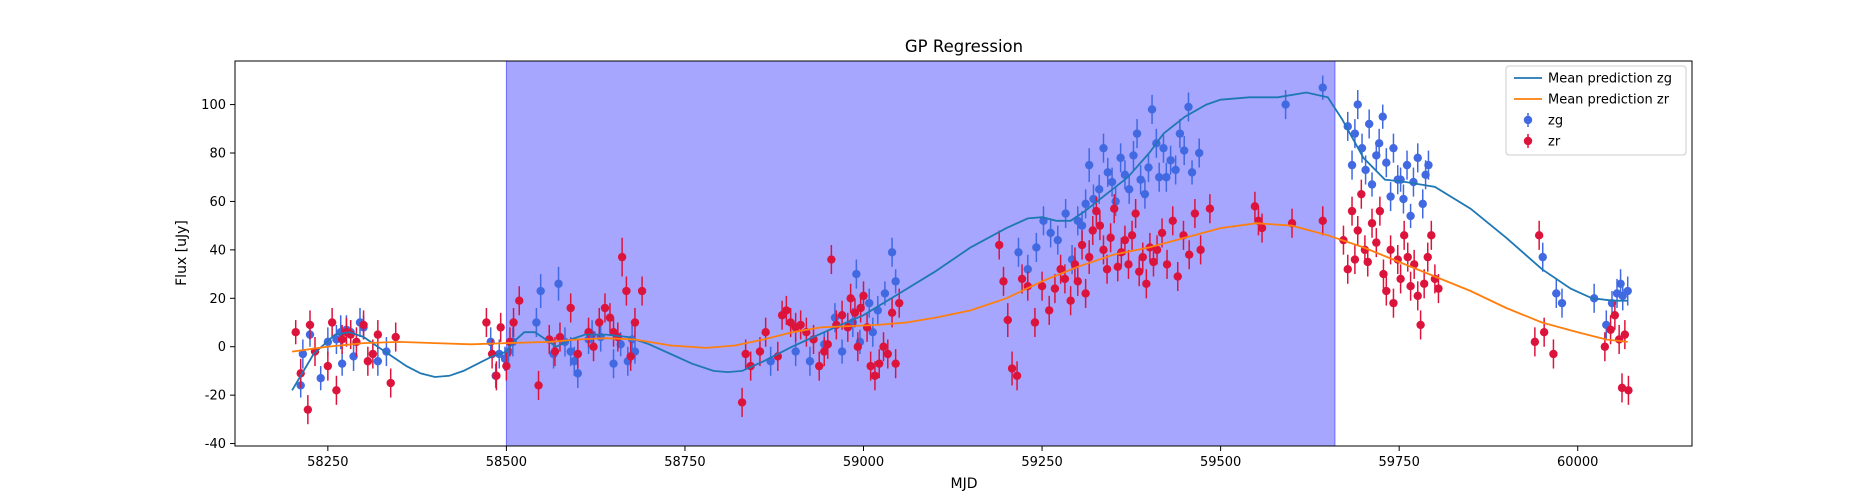 The width and height of the screenshot is (1875, 504). What do you see at coordinates (182, 253) in the screenshot?
I see `y-axis-label: Flux [uJy]` at bounding box center [182, 253].